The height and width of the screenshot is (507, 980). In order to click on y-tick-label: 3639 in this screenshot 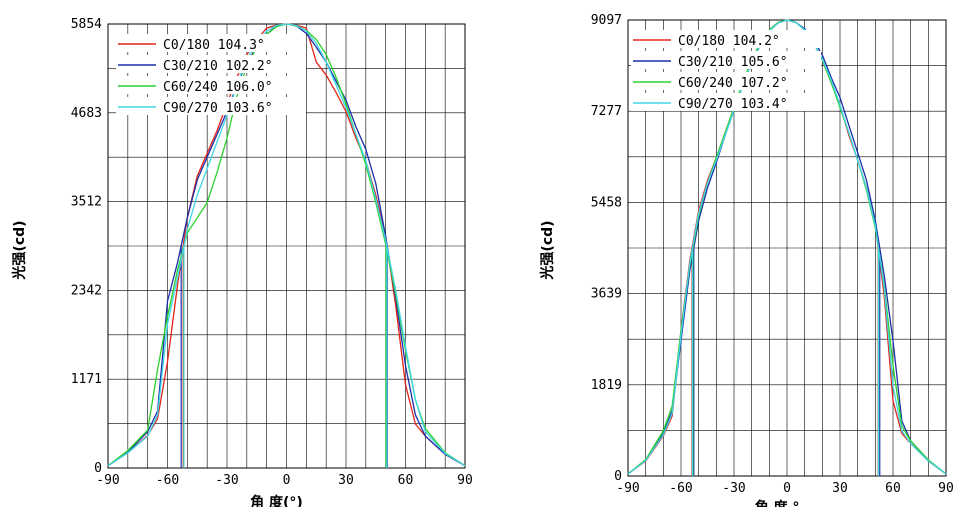, I will do `click(606, 294)`.